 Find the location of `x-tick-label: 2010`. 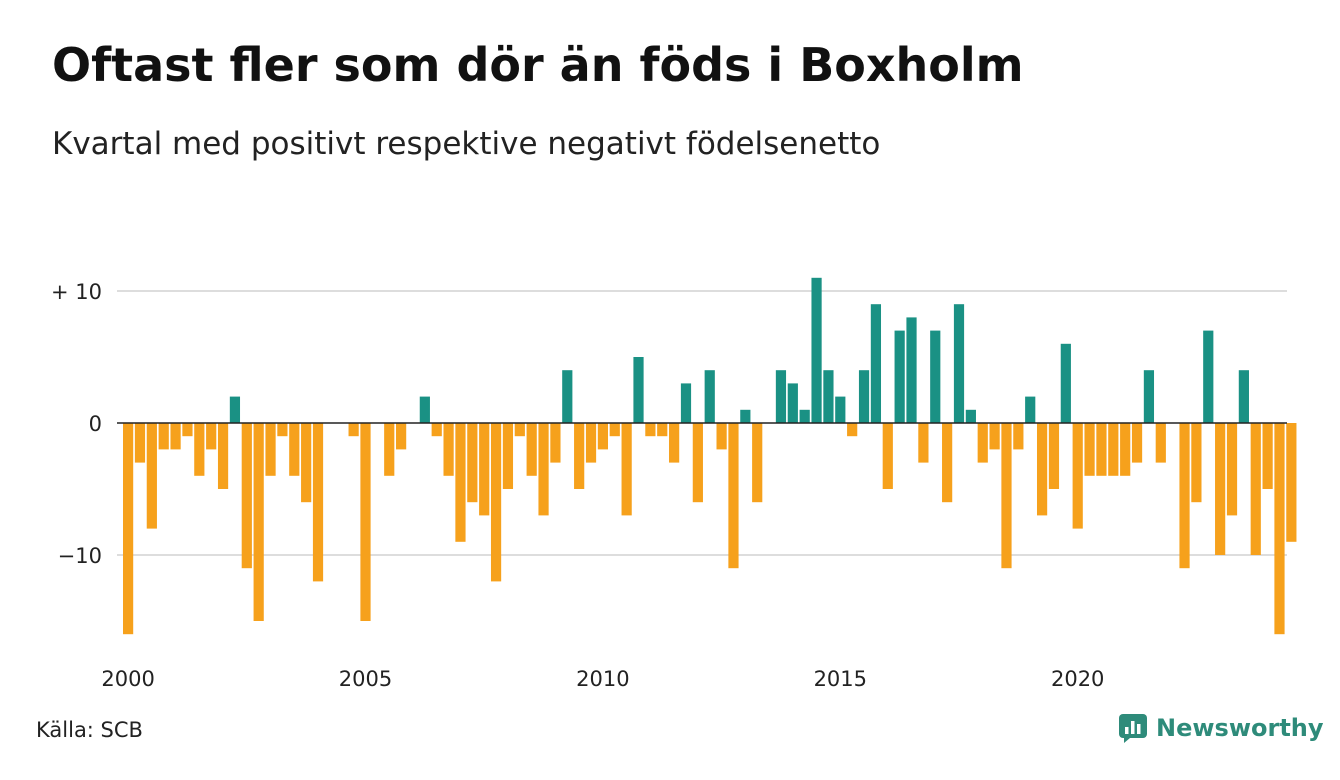

x-tick-label: 2010 is located at coordinates (602, 679).